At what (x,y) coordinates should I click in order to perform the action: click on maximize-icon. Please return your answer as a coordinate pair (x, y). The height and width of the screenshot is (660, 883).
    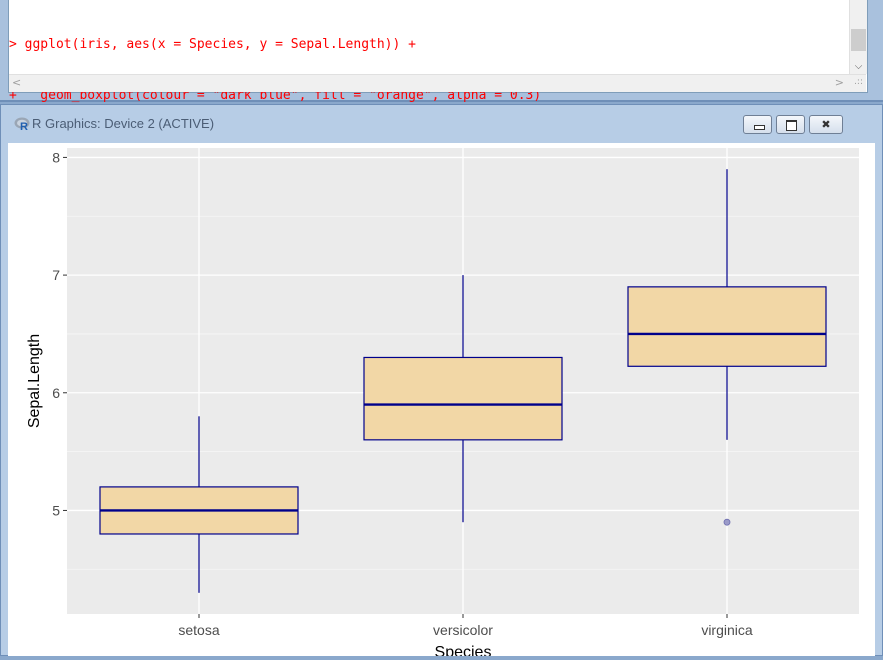
    Looking at the image, I should click on (791, 125).